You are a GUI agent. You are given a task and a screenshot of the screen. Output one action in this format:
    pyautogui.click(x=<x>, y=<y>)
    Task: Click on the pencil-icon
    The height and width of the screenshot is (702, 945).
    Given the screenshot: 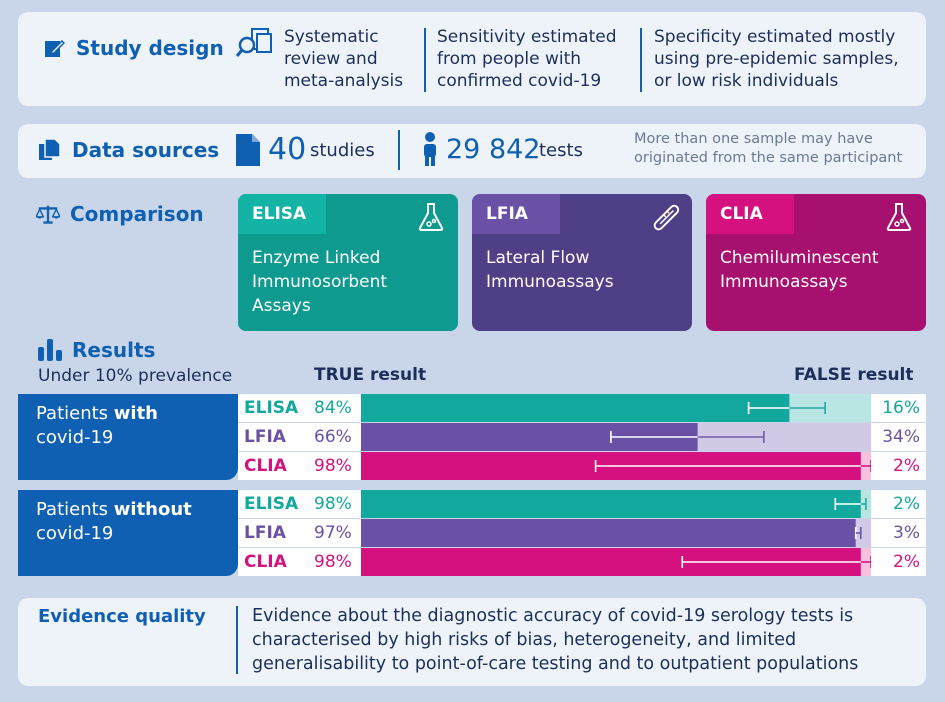 What is the action you would take?
    pyautogui.click(x=54, y=48)
    